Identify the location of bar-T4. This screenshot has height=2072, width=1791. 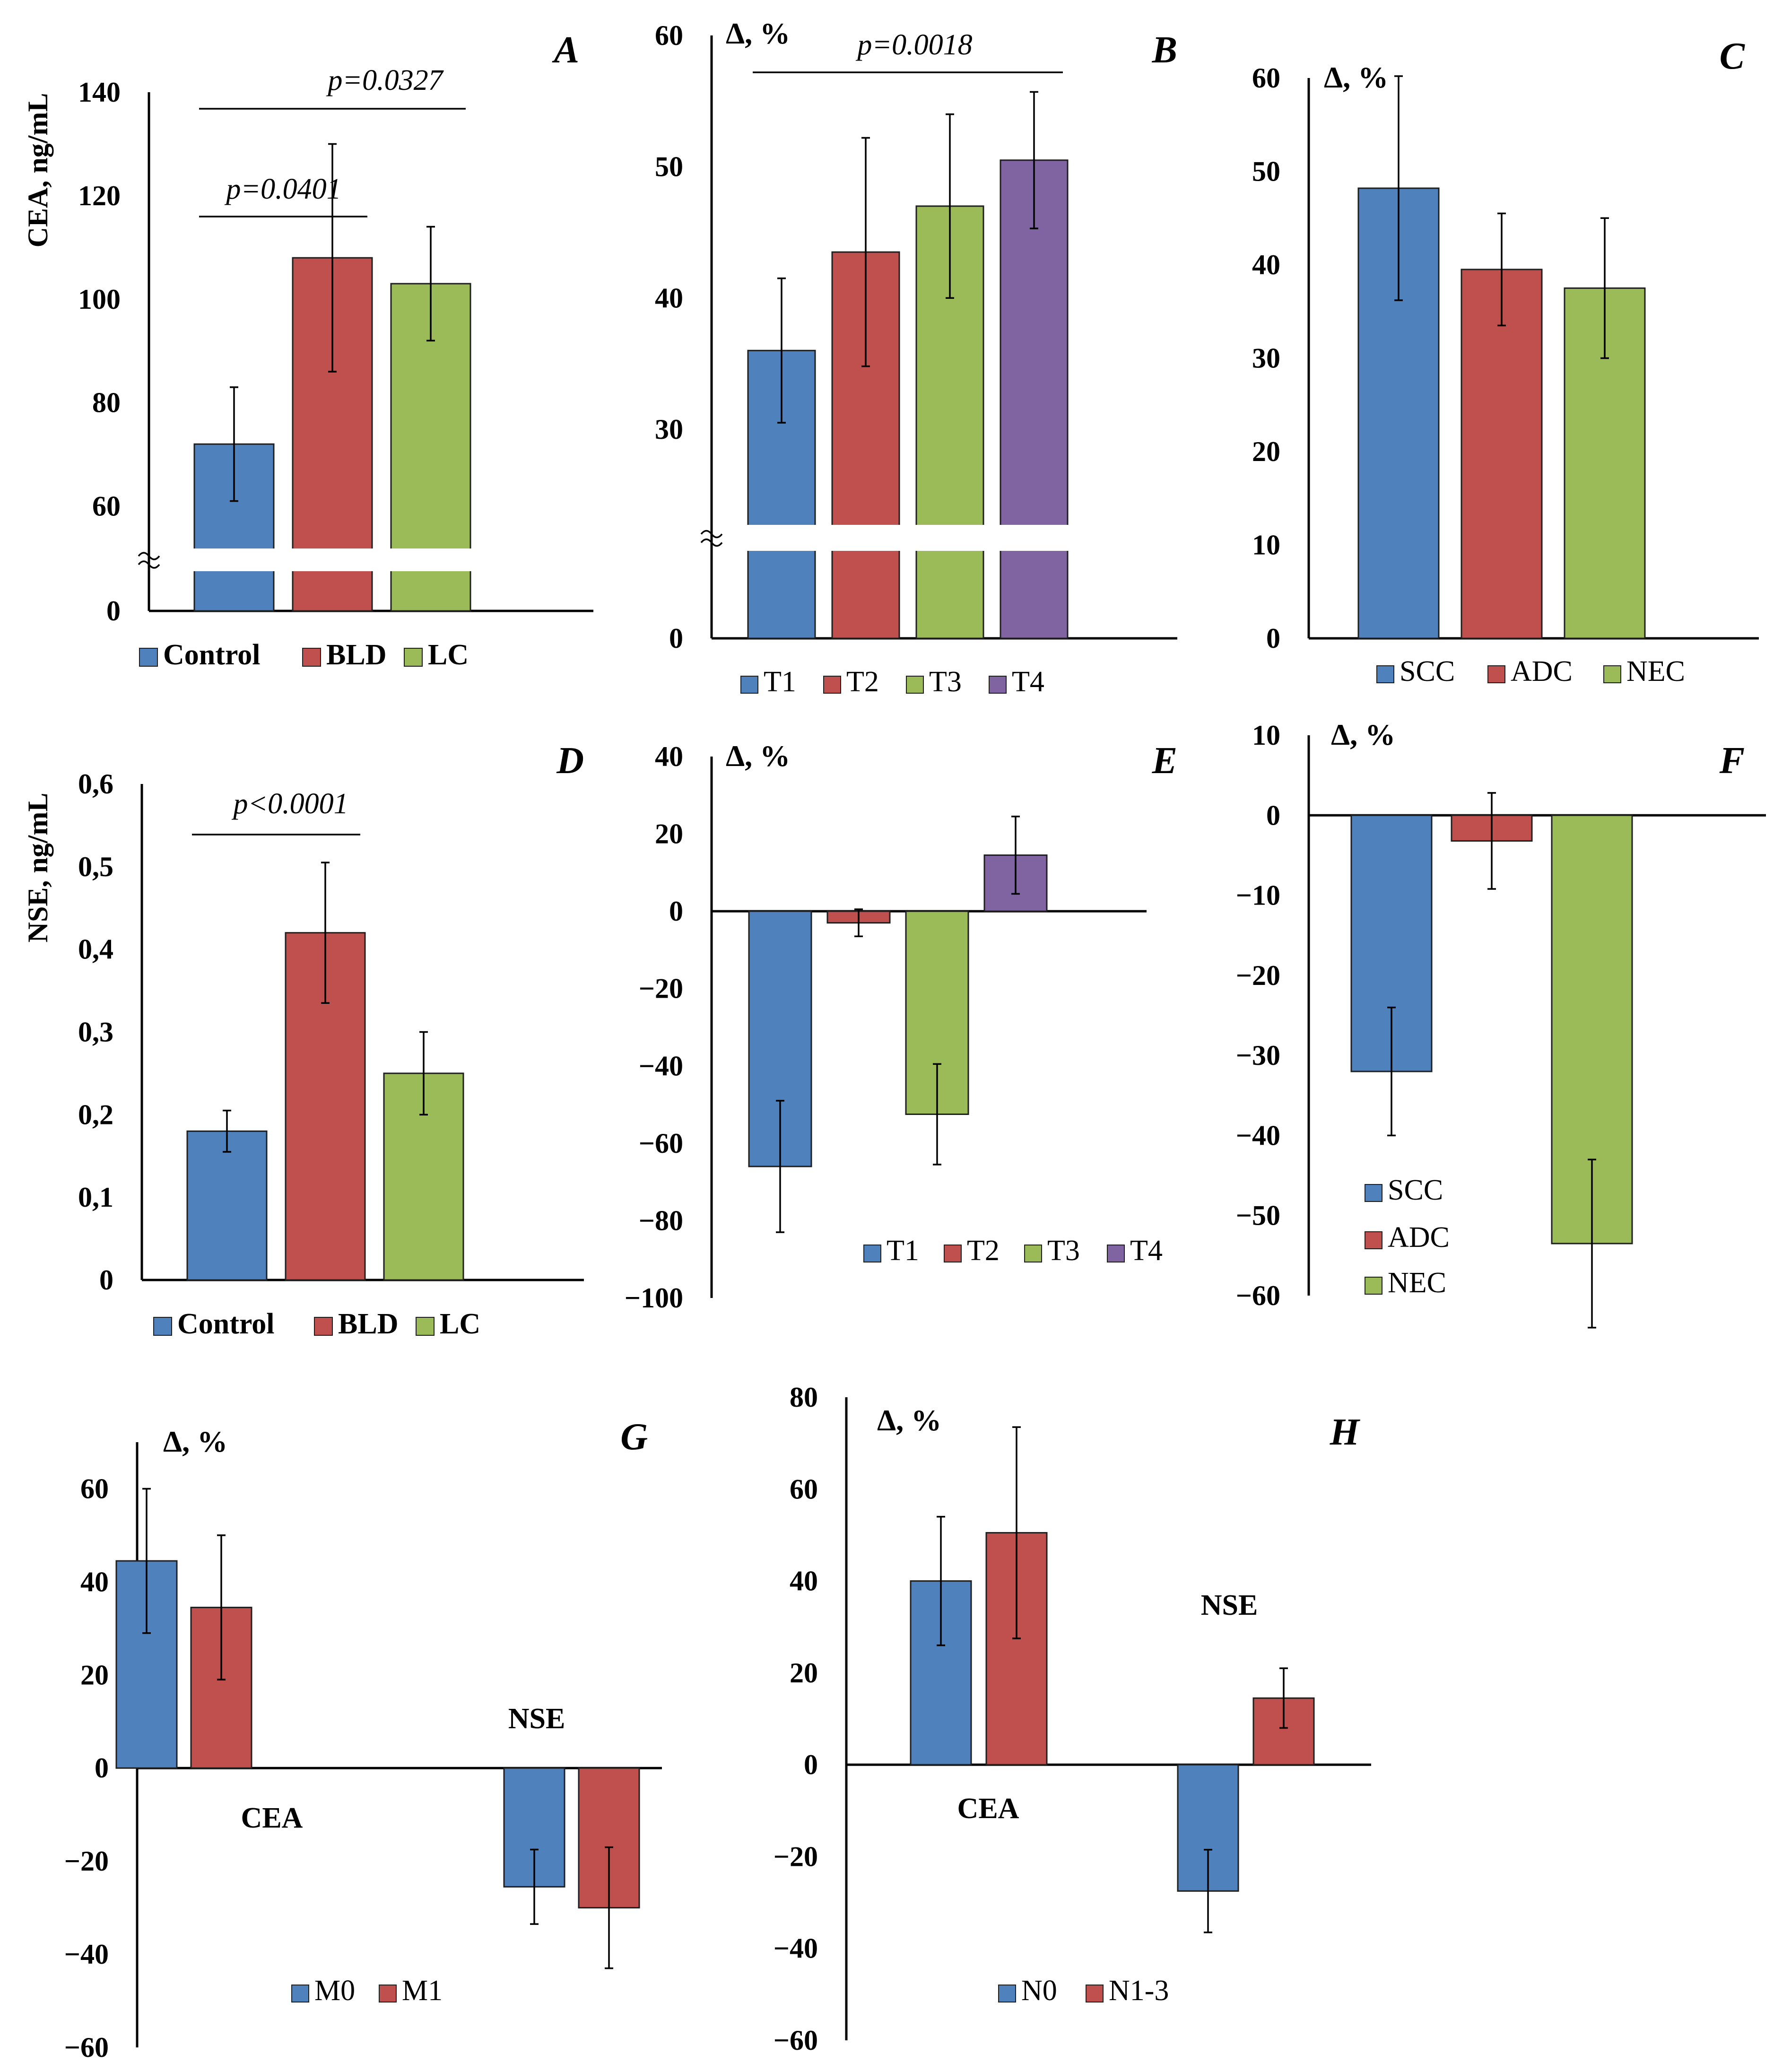
(1034, 399).